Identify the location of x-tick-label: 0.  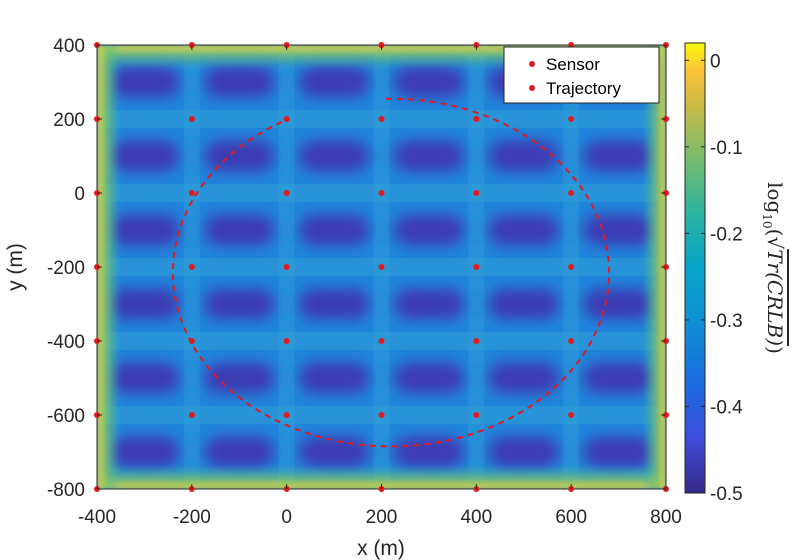
(286, 517).